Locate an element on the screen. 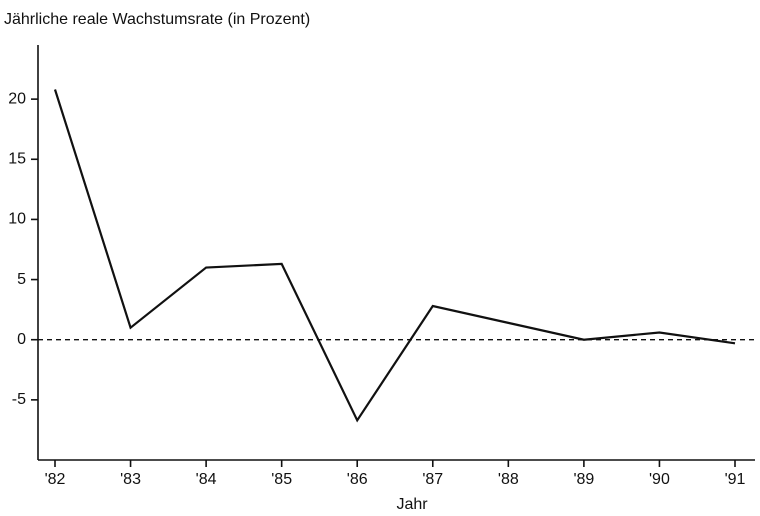 Image resolution: width=760 pixels, height=516 pixels. y-tick-label: -5 is located at coordinates (19, 399).